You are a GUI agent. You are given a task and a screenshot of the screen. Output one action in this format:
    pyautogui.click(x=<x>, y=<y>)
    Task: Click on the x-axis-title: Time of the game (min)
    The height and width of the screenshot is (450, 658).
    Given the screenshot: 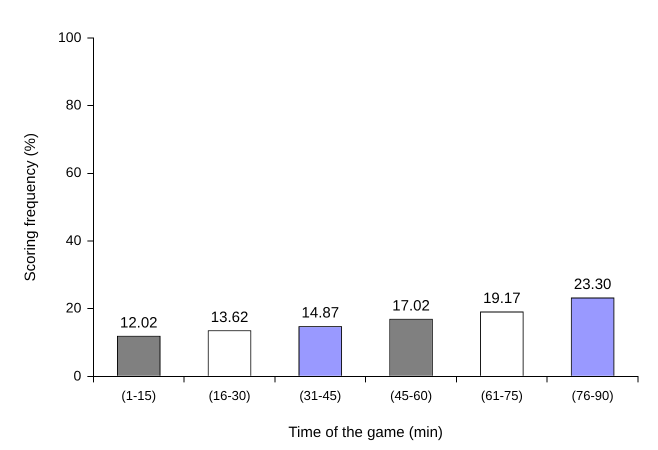 What is the action you would take?
    pyautogui.click(x=365, y=433)
    